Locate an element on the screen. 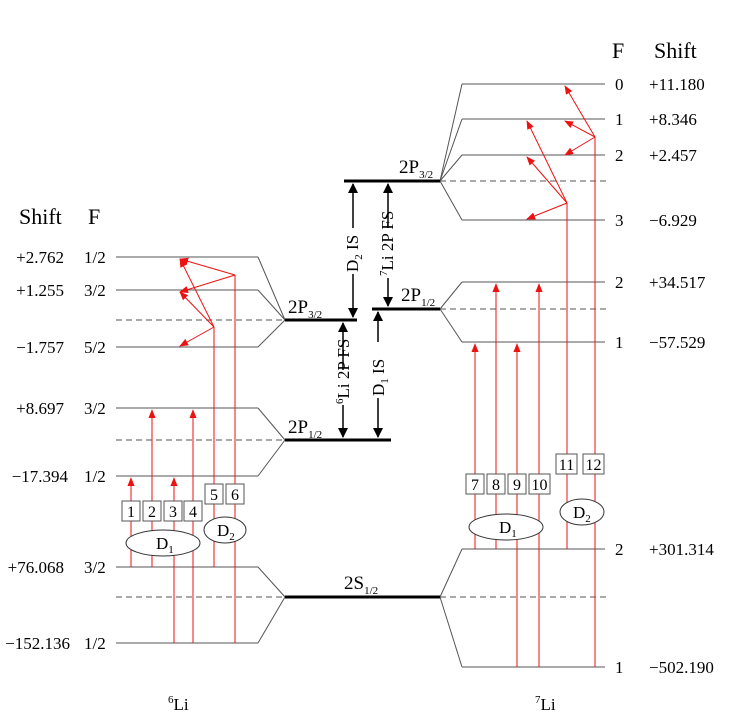 Image resolution: width=737 pixels, height=728 pixels. li7-transition-boxes: 7 8 9 10 11 12 is located at coordinates (535, 474).